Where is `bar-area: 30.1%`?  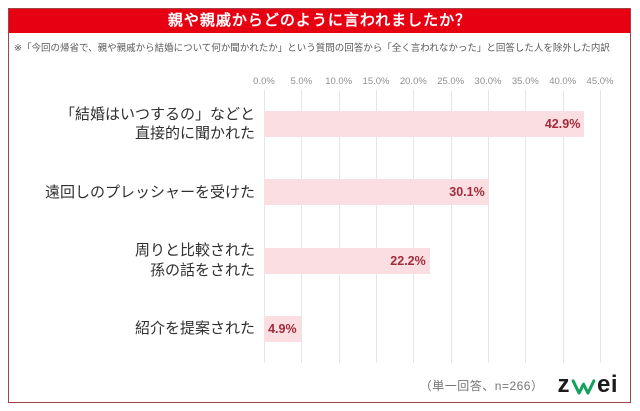
bar-area: 30.1% is located at coordinates (432, 192).